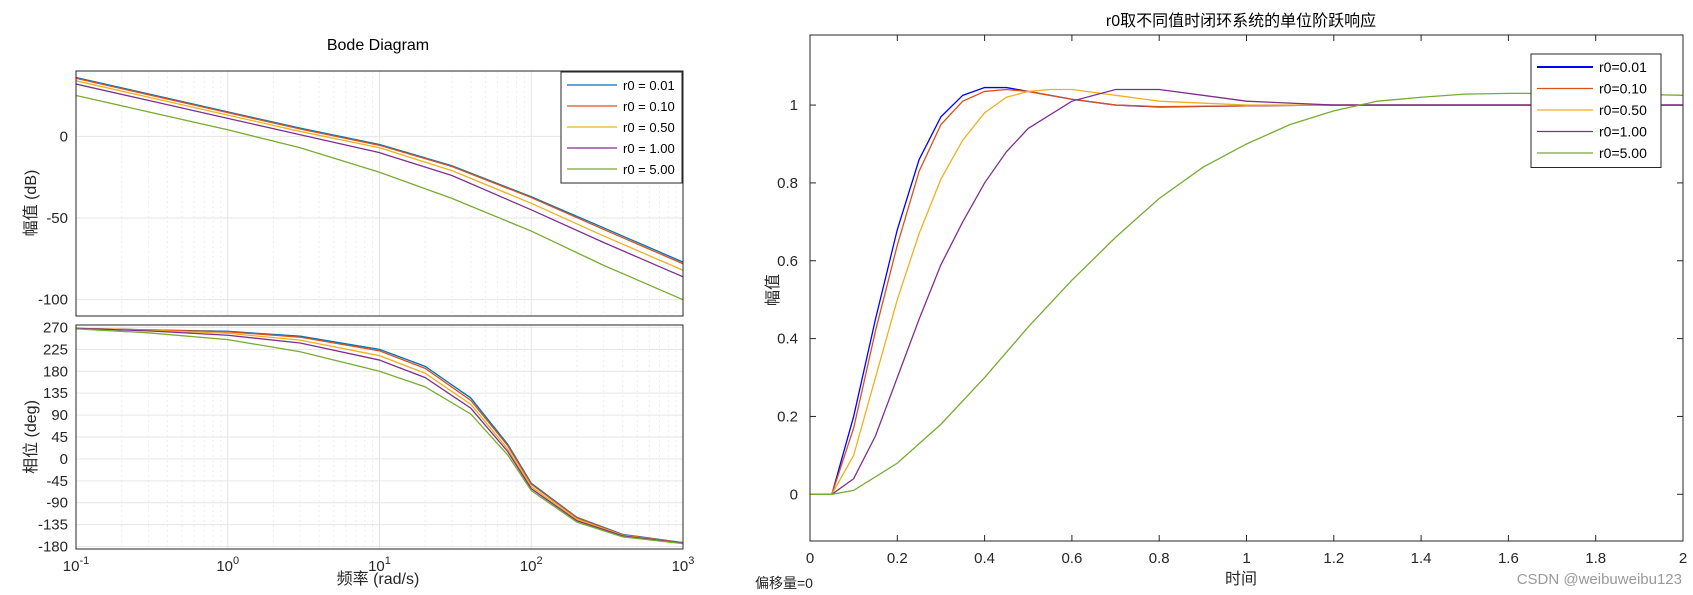 This screenshot has width=1693, height=595. I want to click on legend-box, so click(1596, 110).